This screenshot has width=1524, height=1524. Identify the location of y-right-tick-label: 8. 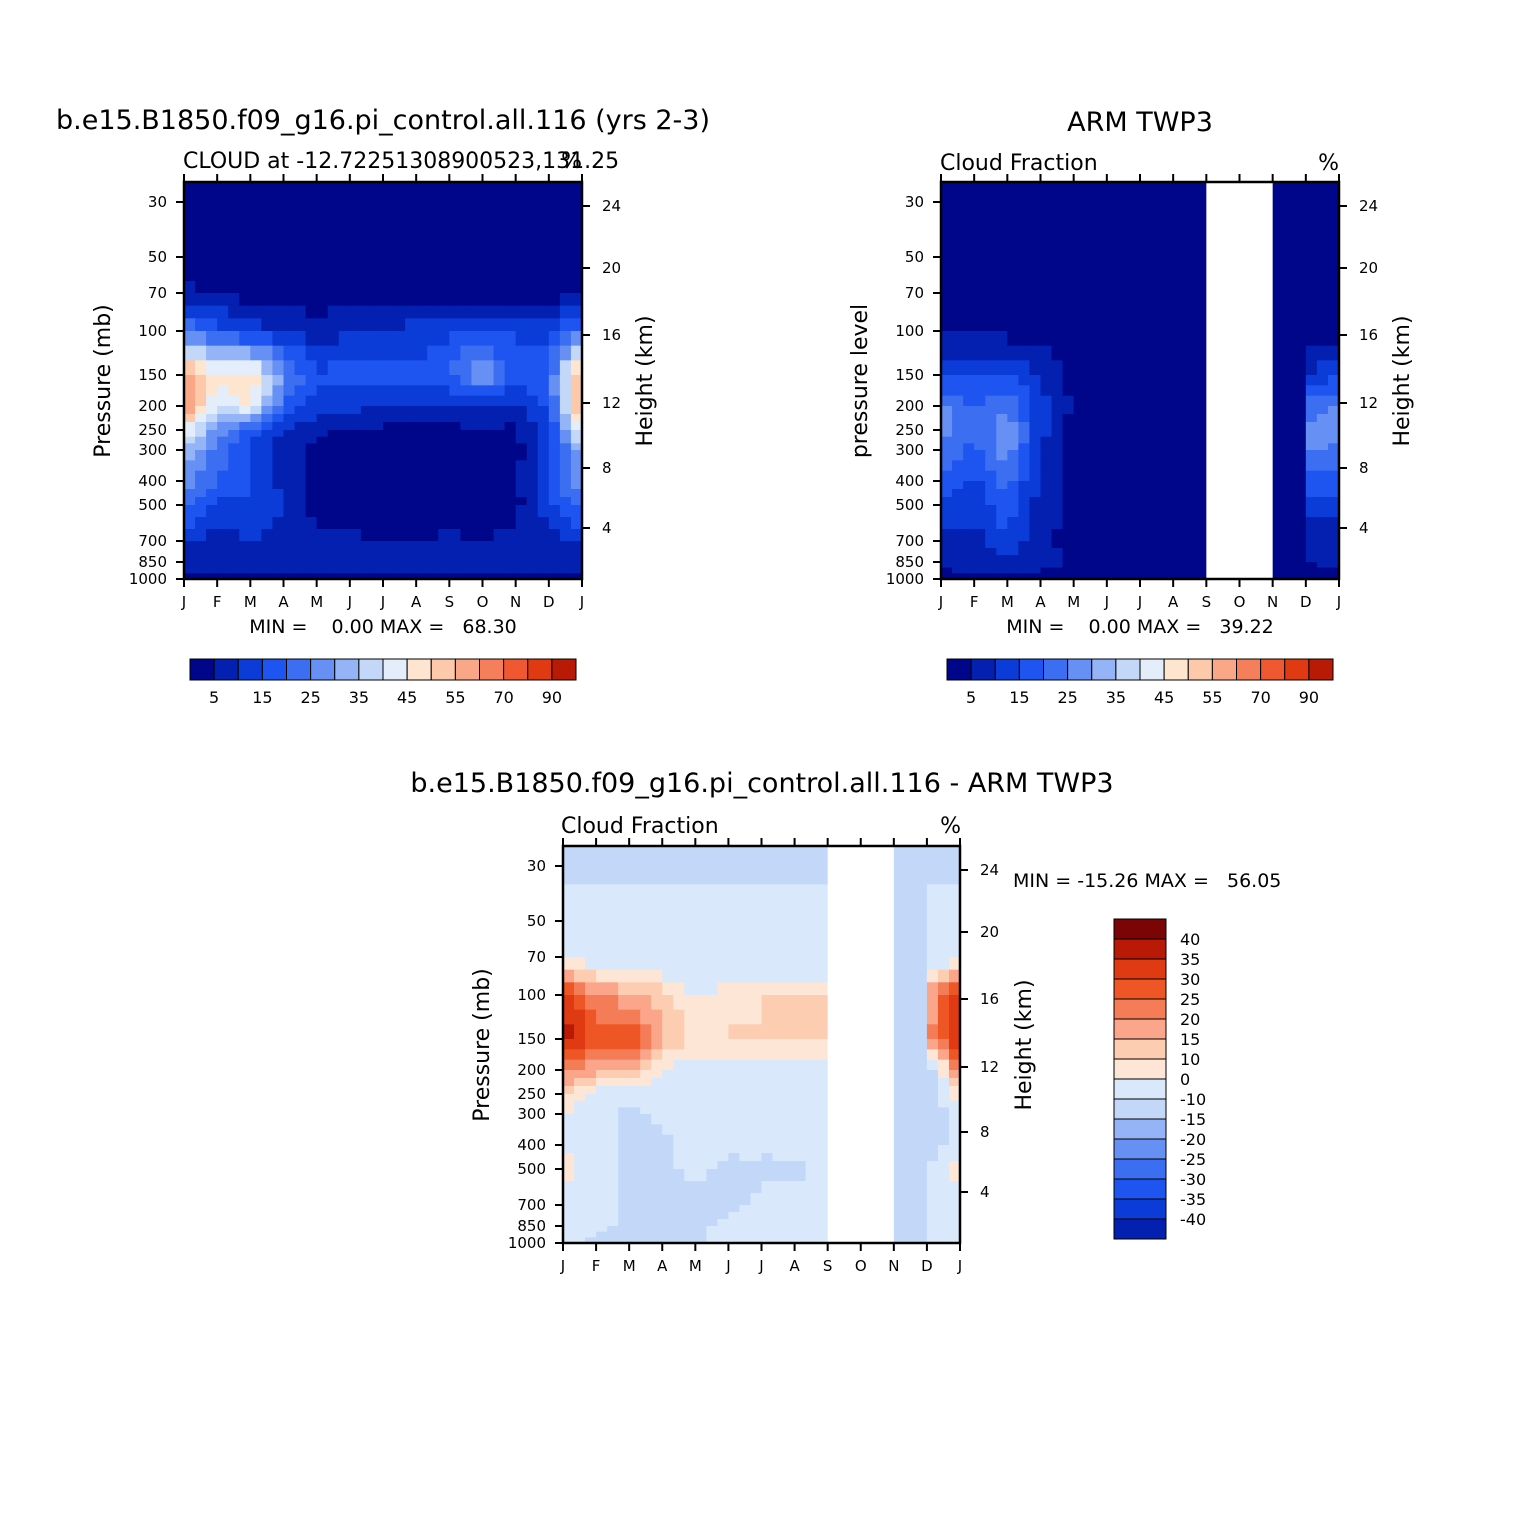
(607, 468).